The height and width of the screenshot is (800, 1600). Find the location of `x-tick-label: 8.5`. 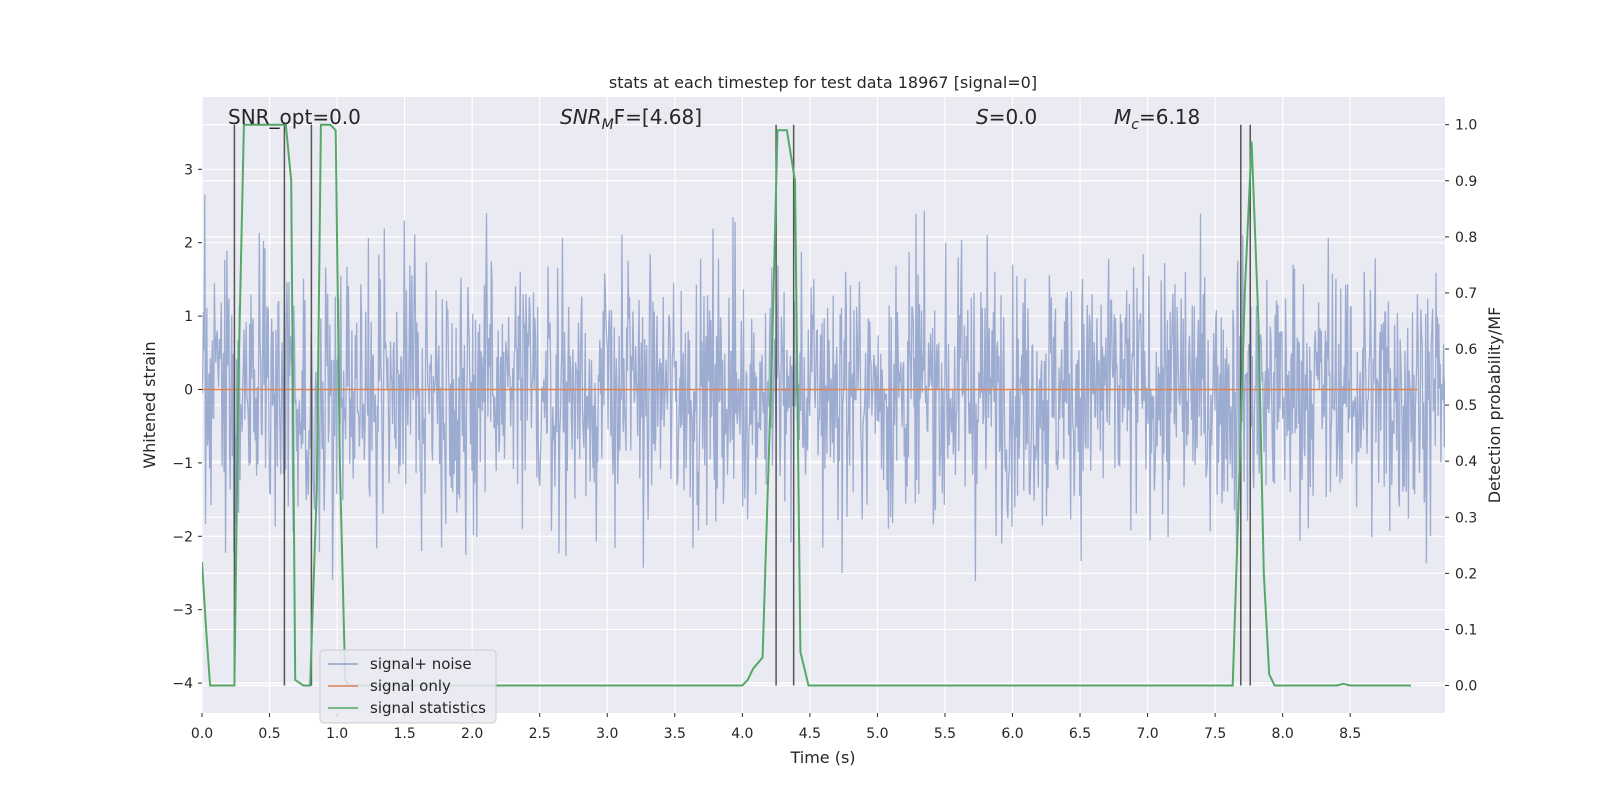

x-tick-label: 8.5 is located at coordinates (1350, 734).